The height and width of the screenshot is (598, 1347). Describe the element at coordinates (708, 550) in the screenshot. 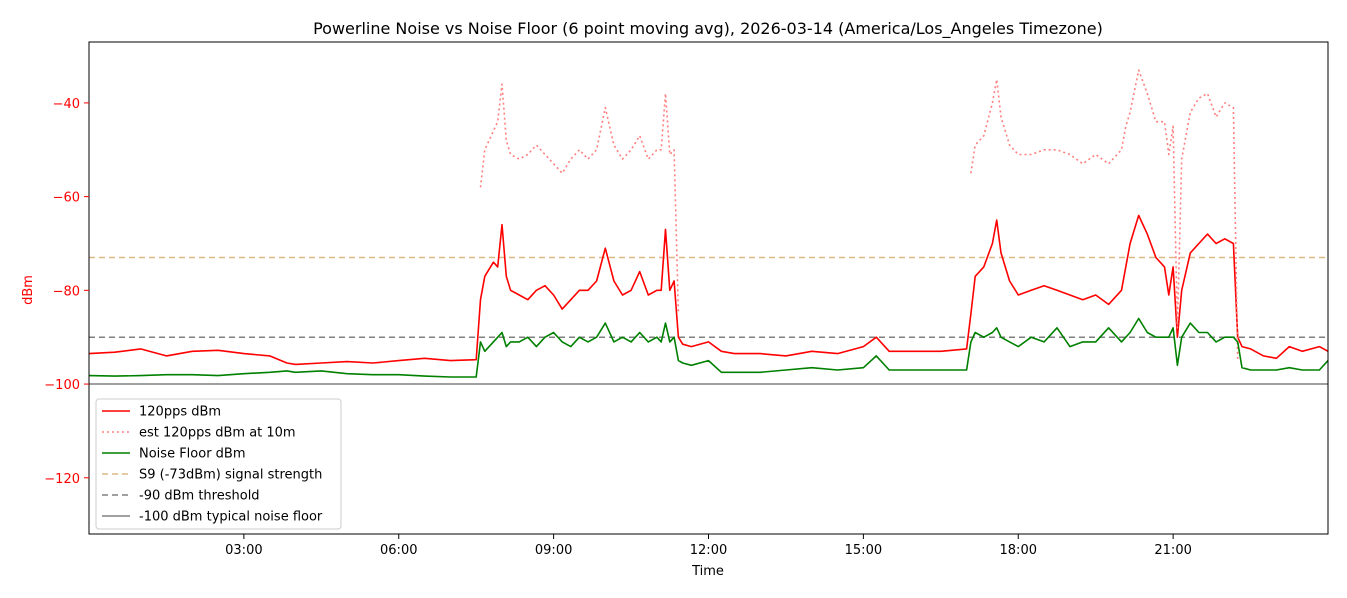

I see `x-tick-label: 12:00` at that location.